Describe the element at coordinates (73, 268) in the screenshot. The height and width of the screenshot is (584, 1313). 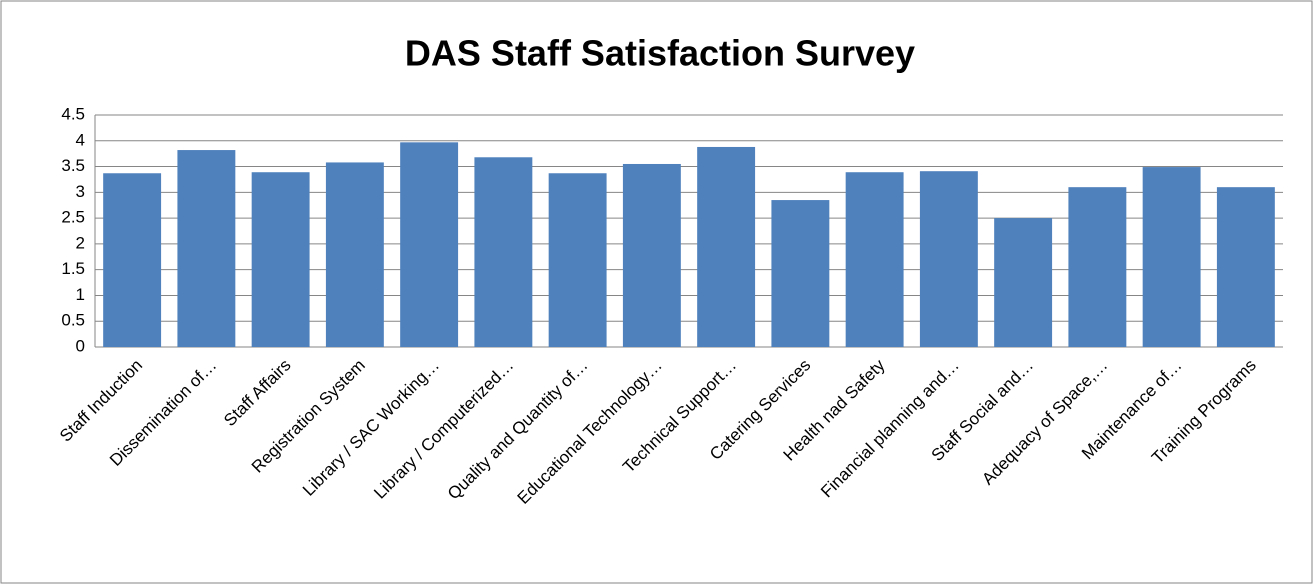
I see `y-tick-label: 1.5` at that location.